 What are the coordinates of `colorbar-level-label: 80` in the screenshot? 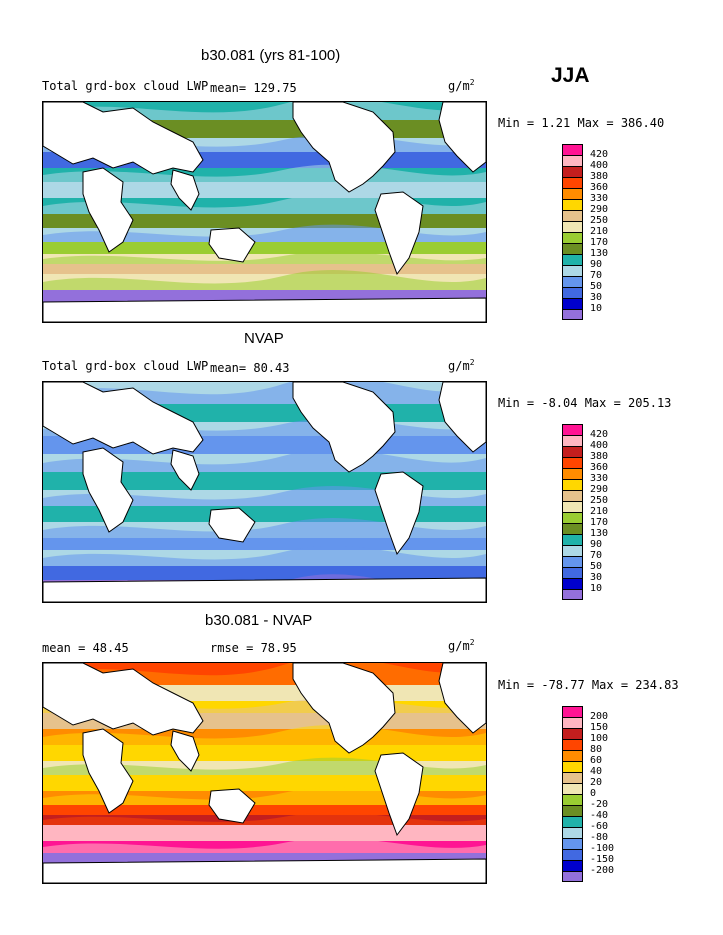 It's located at (596, 749).